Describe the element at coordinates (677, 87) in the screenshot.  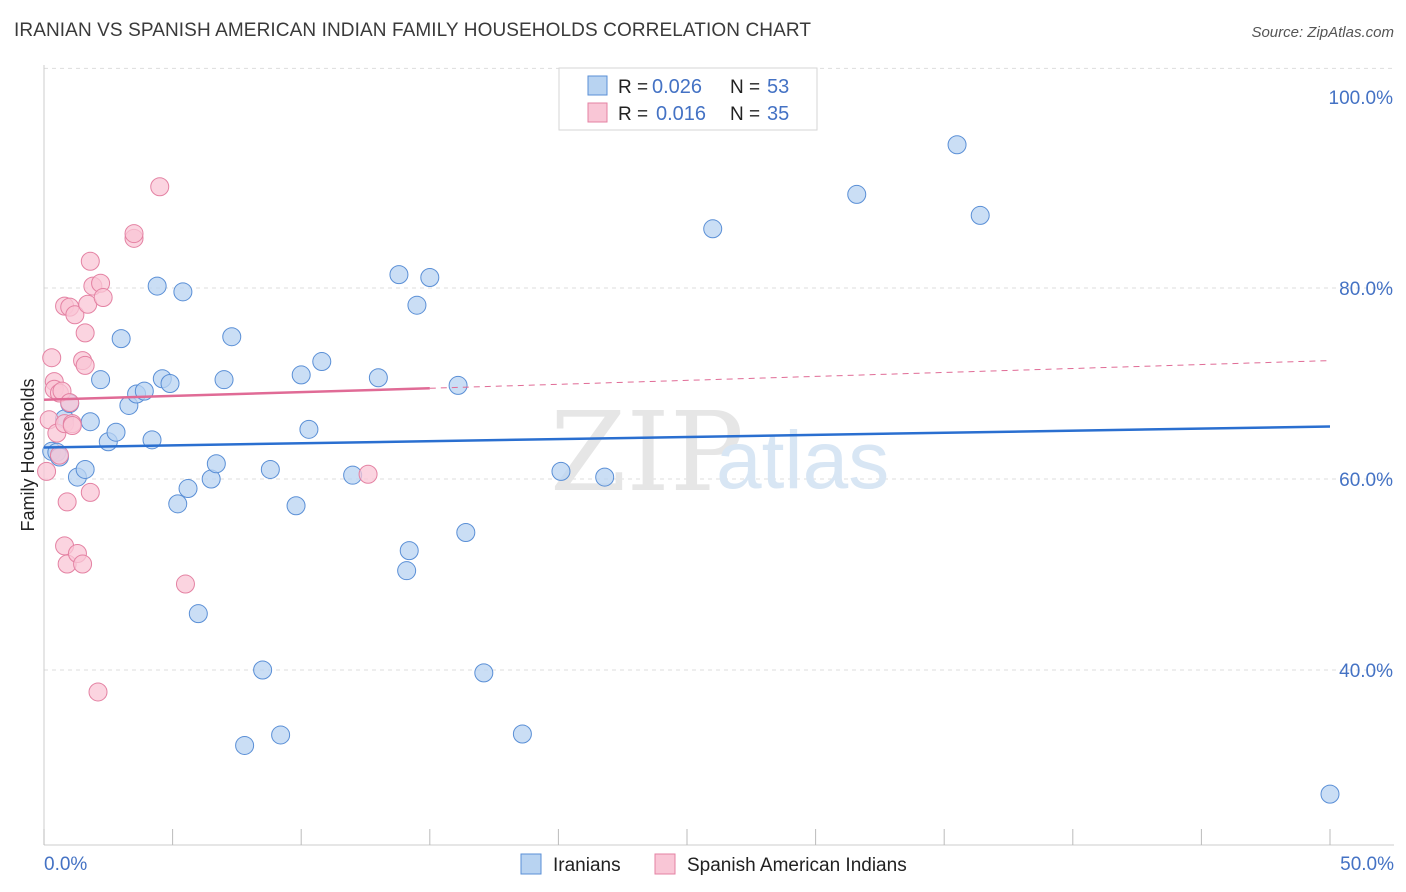
I see `legend-r-value-1: 0.026` at that location.